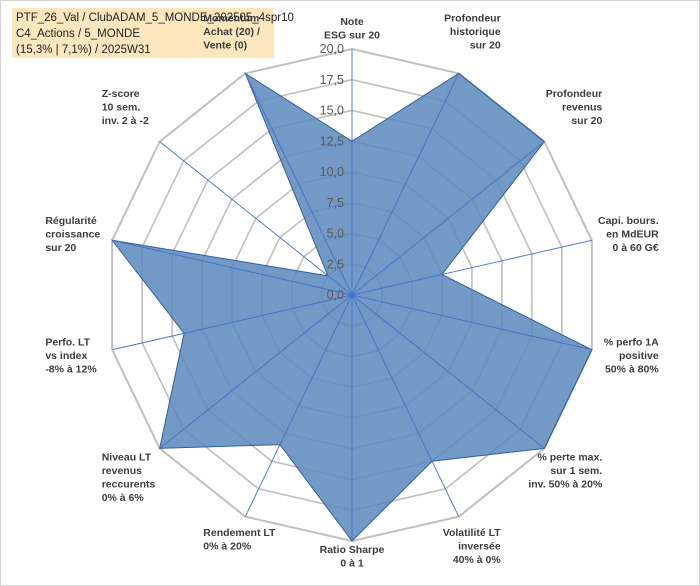  Describe the element at coordinates (231, 31) in the screenshot. I see `axis-label: Momentum Achat (20) / Vente (0)` at that location.